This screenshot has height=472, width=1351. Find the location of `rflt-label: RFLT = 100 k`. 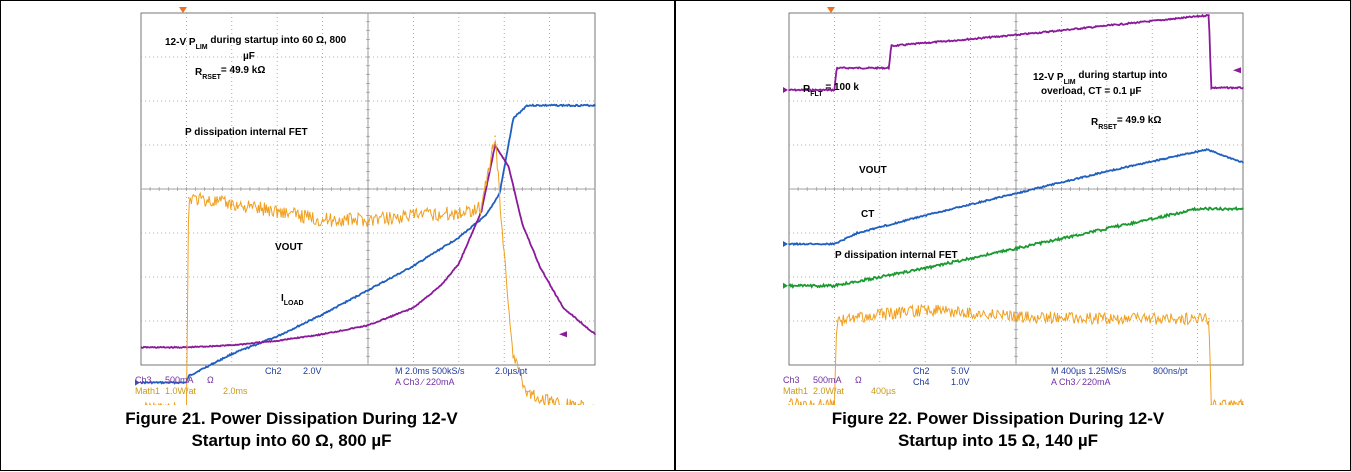

rflt-label: RFLT = 100 k is located at coordinates (831, 90).